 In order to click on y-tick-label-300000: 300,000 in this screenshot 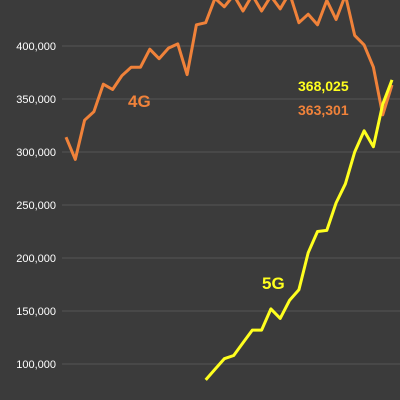, I will do `click(36, 153)`.